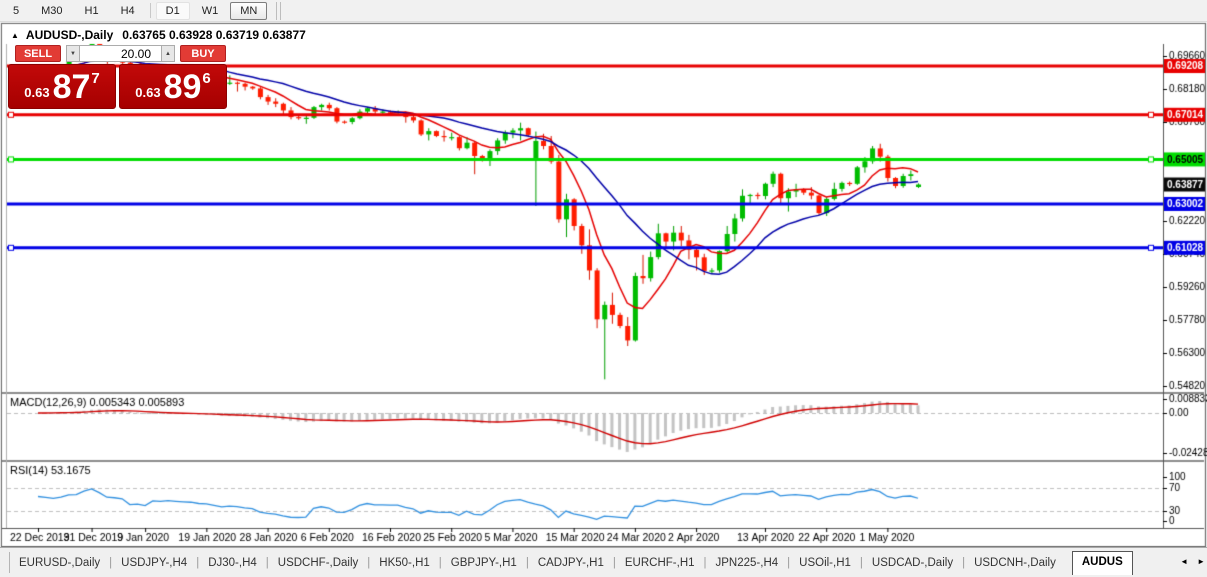 The image size is (1207, 577). What do you see at coordinates (71, 86) in the screenshot?
I see `sell-price-big: 87` at bounding box center [71, 86].